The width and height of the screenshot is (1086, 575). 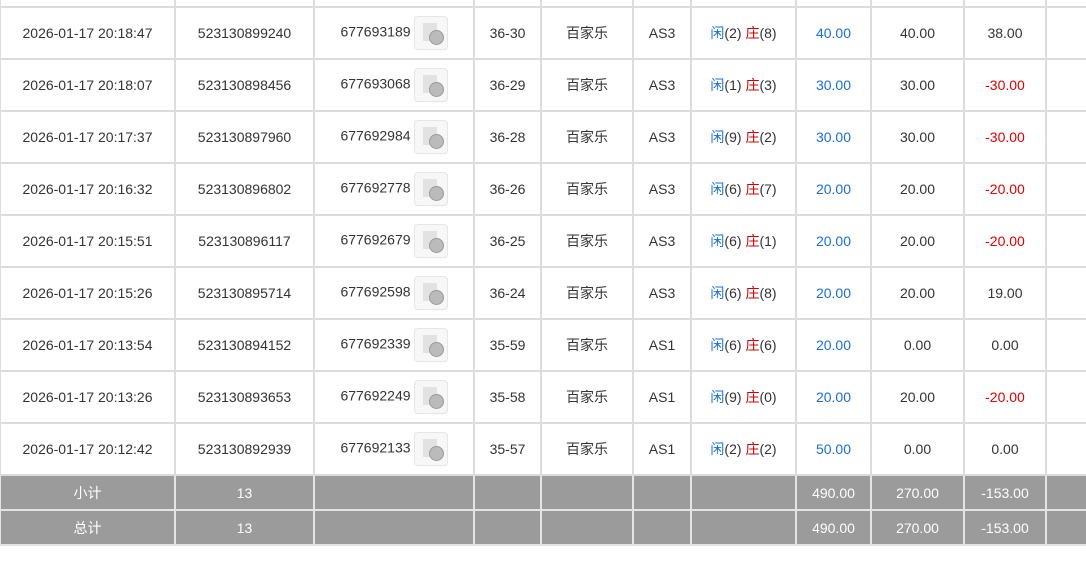 I want to click on game-id: 677692339, so click(x=375, y=343).